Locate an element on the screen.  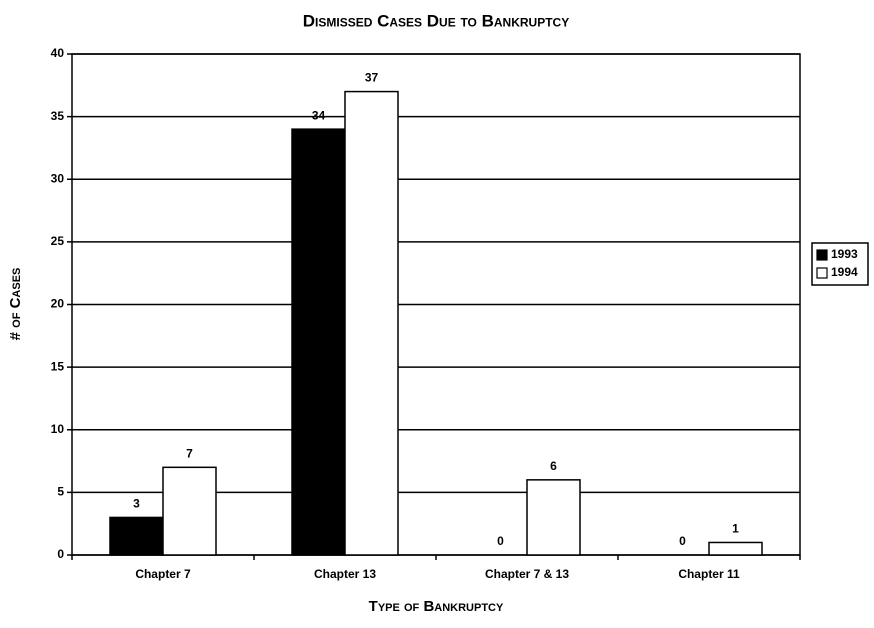
legend-label: 1994 is located at coordinates (844, 272).